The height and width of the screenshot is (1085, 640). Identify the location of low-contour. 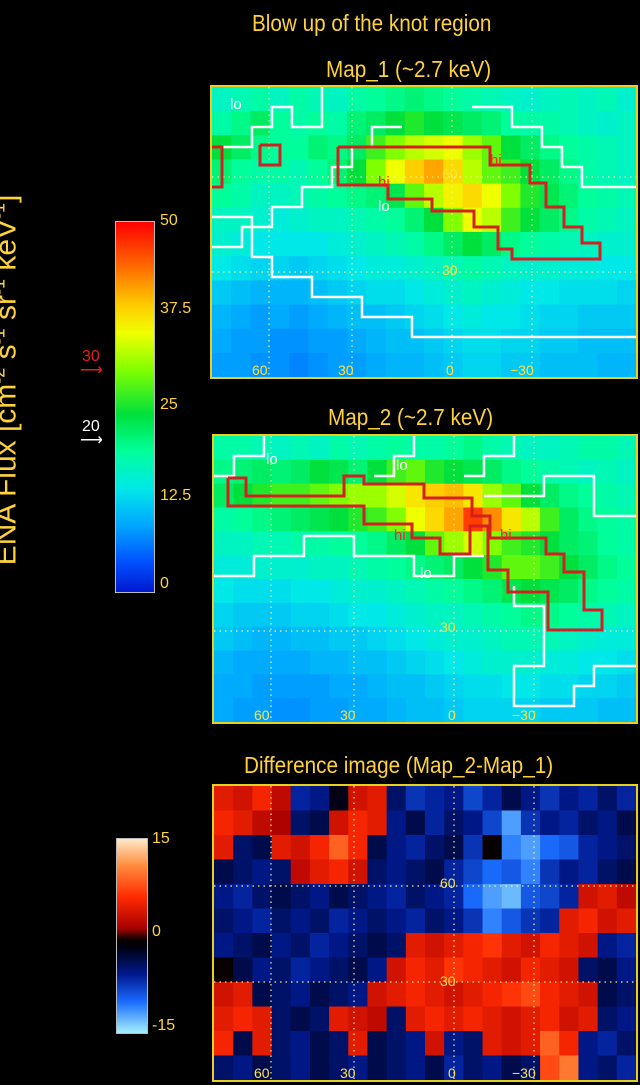
(574, 647).